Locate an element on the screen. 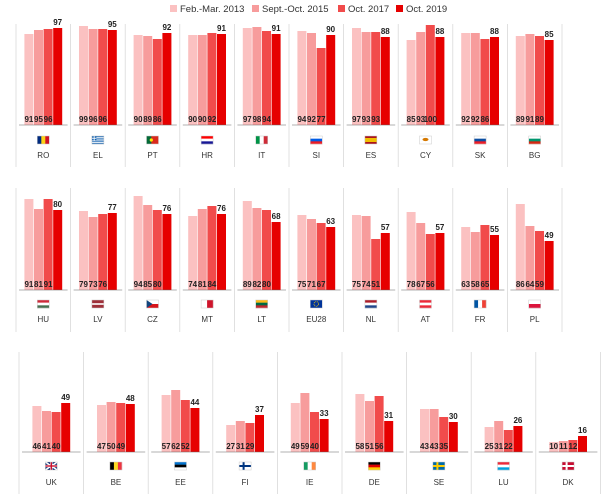 This screenshot has width=612, height=504. country-panel-LV: 79 73 76 77 LV is located at coordinates (98, 263).